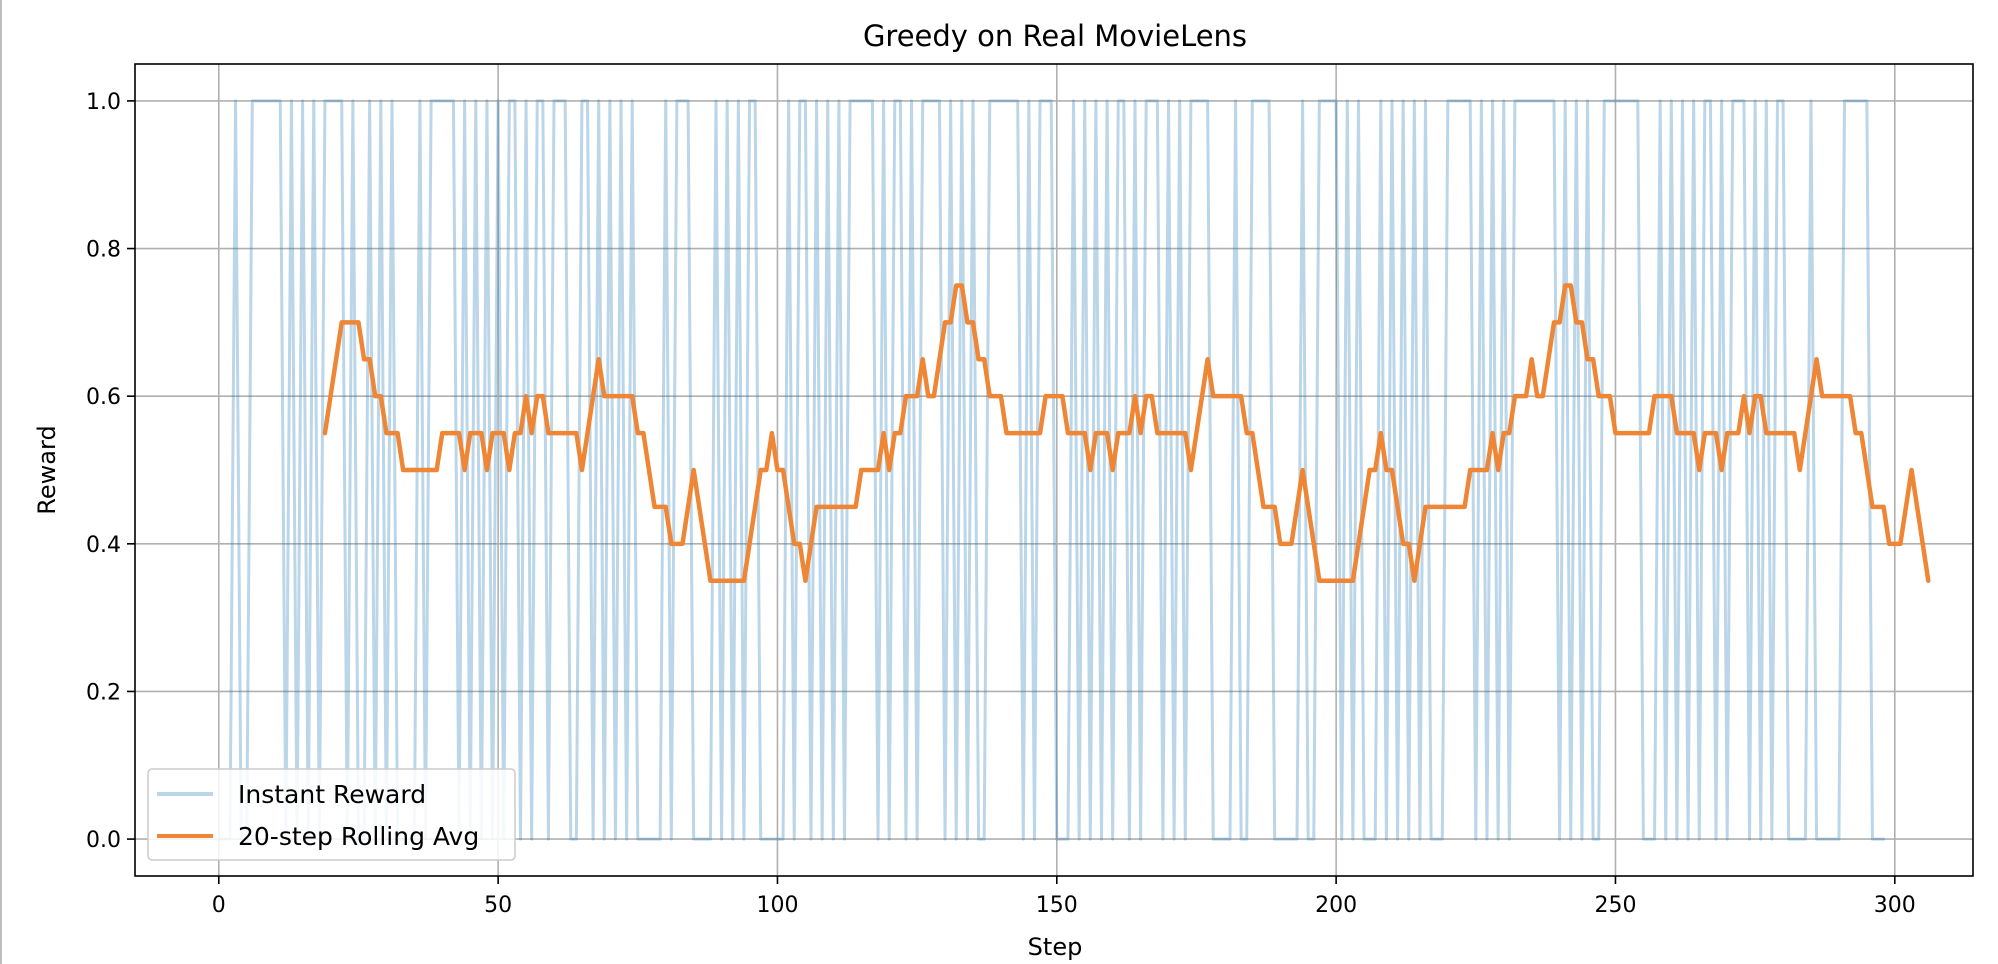 The image size is (1998, 964). Describe the element at coordinates (103, 250) in the screenshot. I see `y-tick-label: 0.8` at that location.